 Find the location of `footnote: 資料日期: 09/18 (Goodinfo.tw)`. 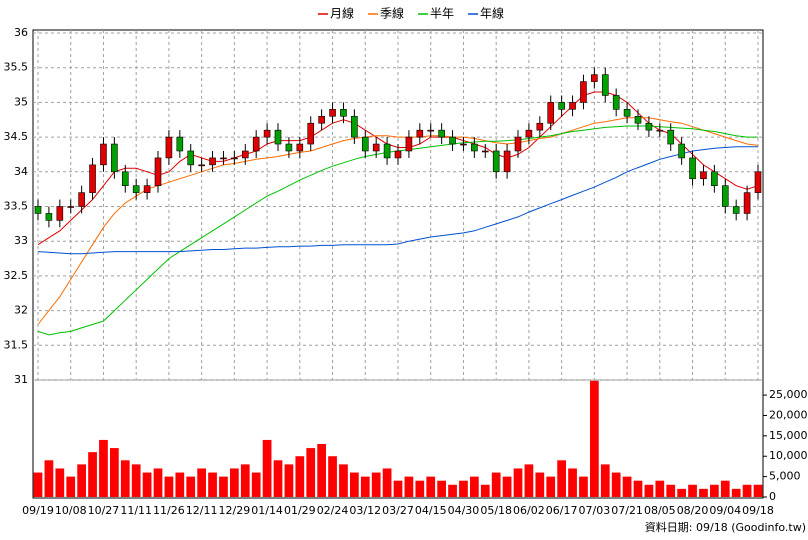

footnote: 資料日期: 09/18 (Goodinfo.tw) is located at coordinates (725, 527).